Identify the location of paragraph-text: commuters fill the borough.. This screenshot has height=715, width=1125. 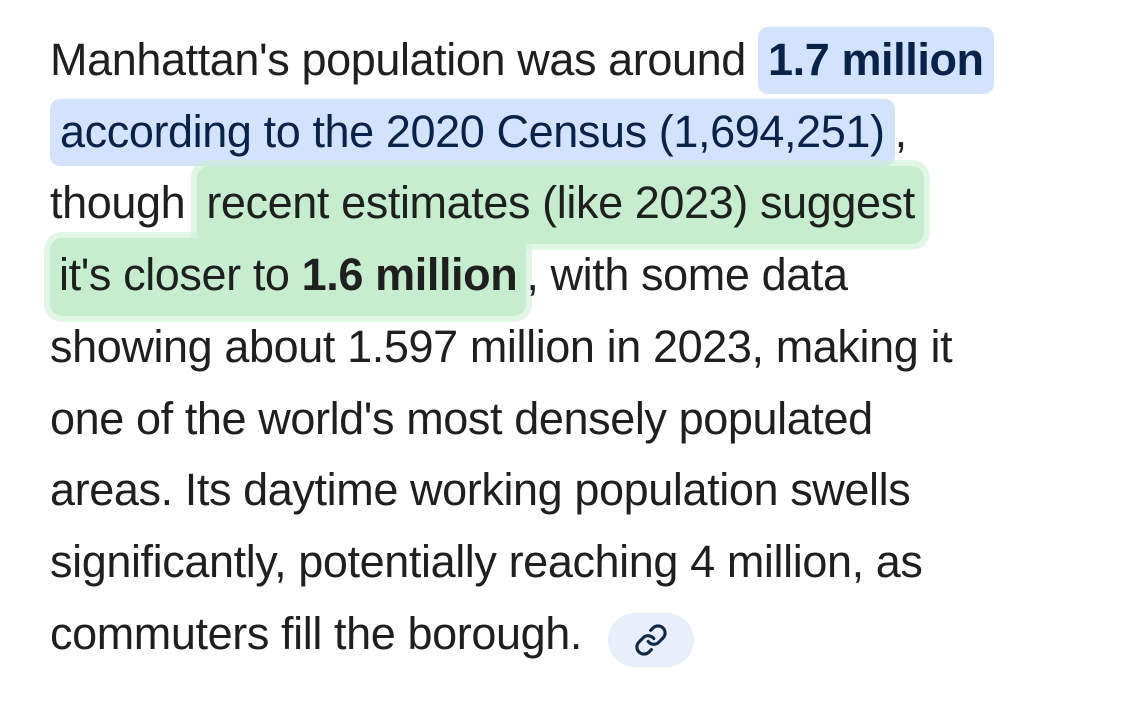
(322, 633).